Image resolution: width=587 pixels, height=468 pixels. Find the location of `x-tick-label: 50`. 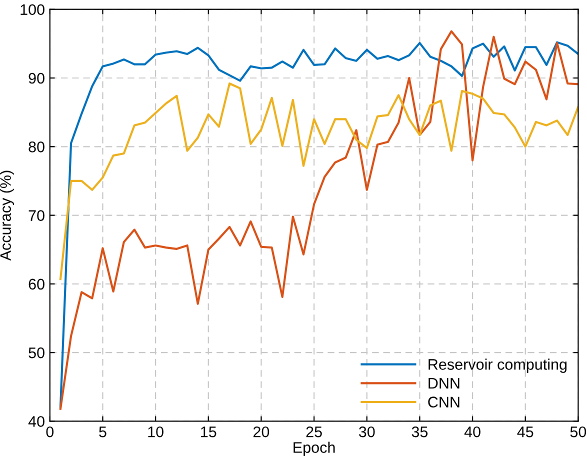

x-tick-label: 50 is located at coordinates (578, 432).